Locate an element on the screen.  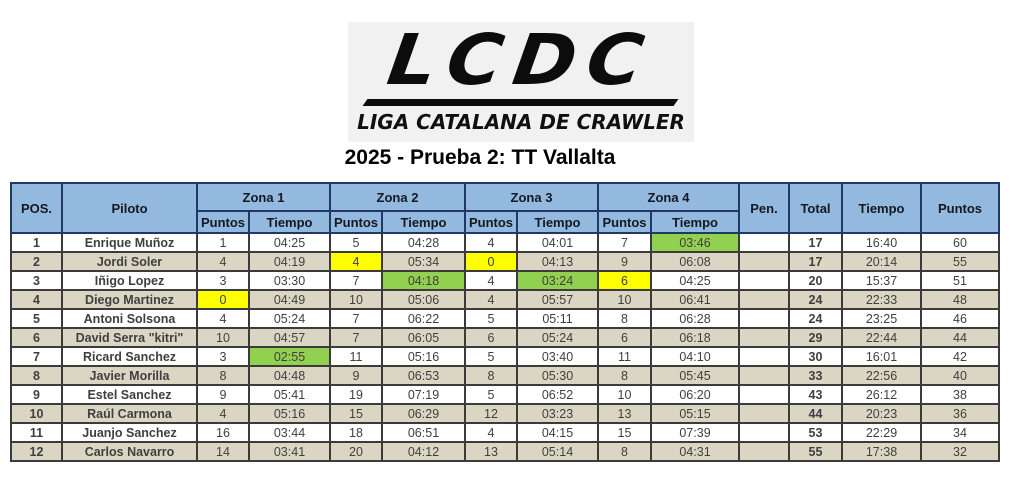
cell-z3t: 03:40 is located at coordinates (557, 356).